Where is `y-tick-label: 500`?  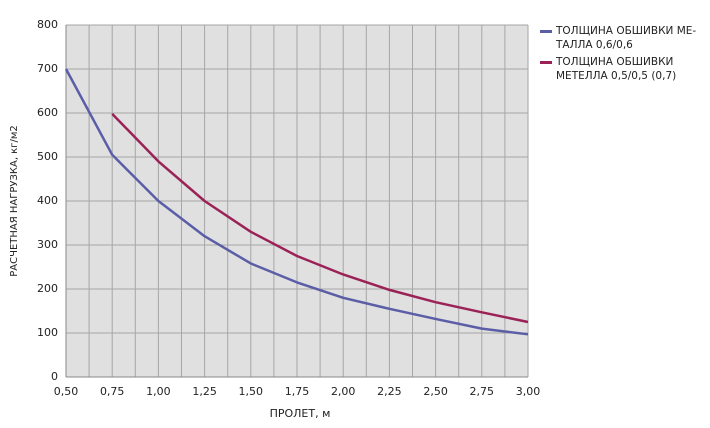 y-tick-label: 500 is located at coordinates (47, 156).